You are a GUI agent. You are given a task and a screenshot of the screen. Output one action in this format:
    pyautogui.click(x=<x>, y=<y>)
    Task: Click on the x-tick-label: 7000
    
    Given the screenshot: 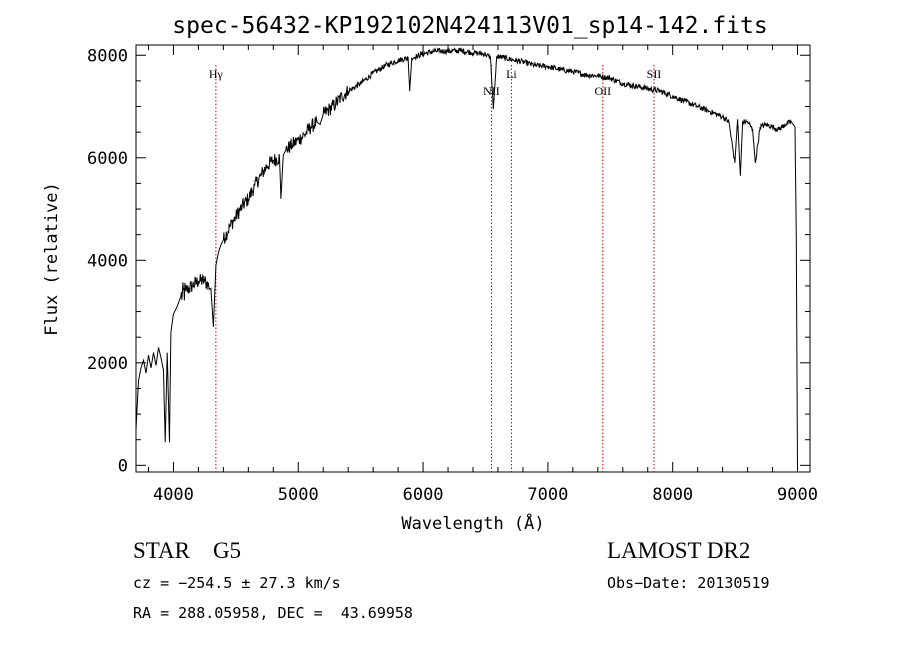 What is the action you would take?
    pyautogui.click(x=547, y=495)
    